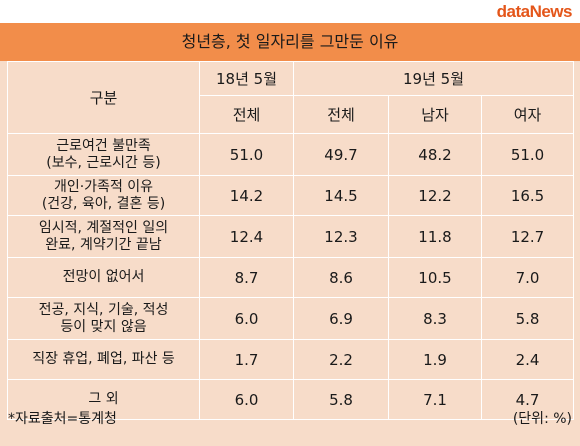 Image resolution: width=580 pixels, height=446 pixels. What do you see at coordinates (246, 114) in the screenshot?
I see `header-2018-total: 전체` at bounding box center [246, 114].